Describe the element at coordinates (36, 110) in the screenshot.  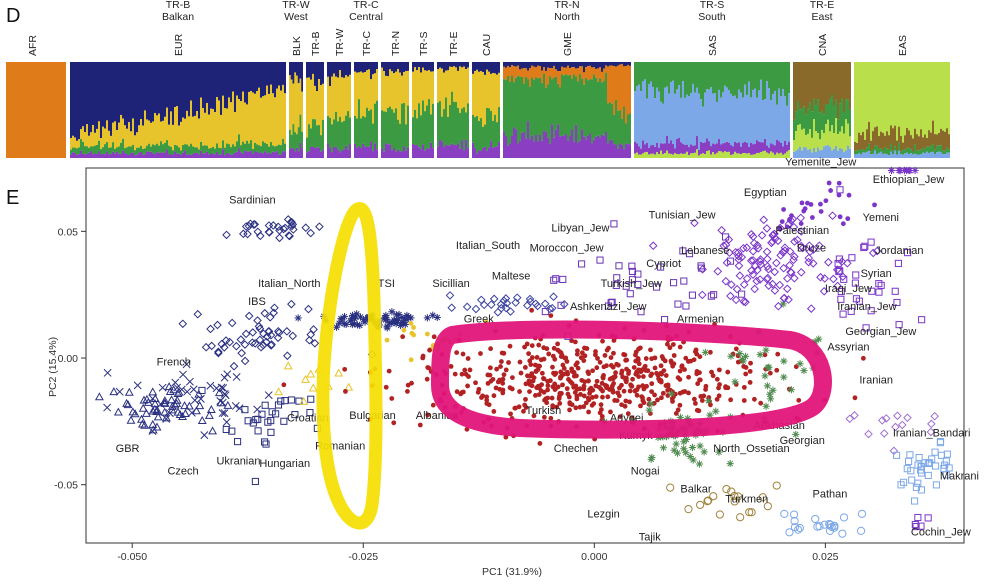
I see `afr-bar` at that location.